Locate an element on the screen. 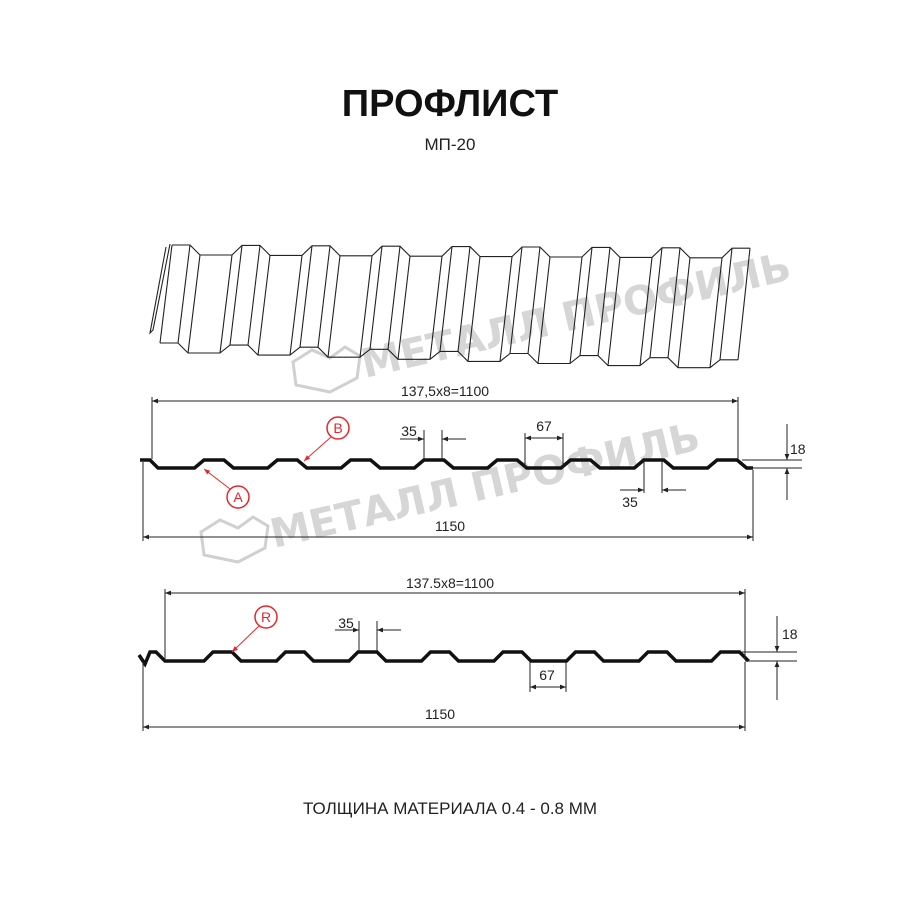 The width and height of the screenshot is (900, 900). page-subtitle: МП-20 is located at coordinates (450, 144).